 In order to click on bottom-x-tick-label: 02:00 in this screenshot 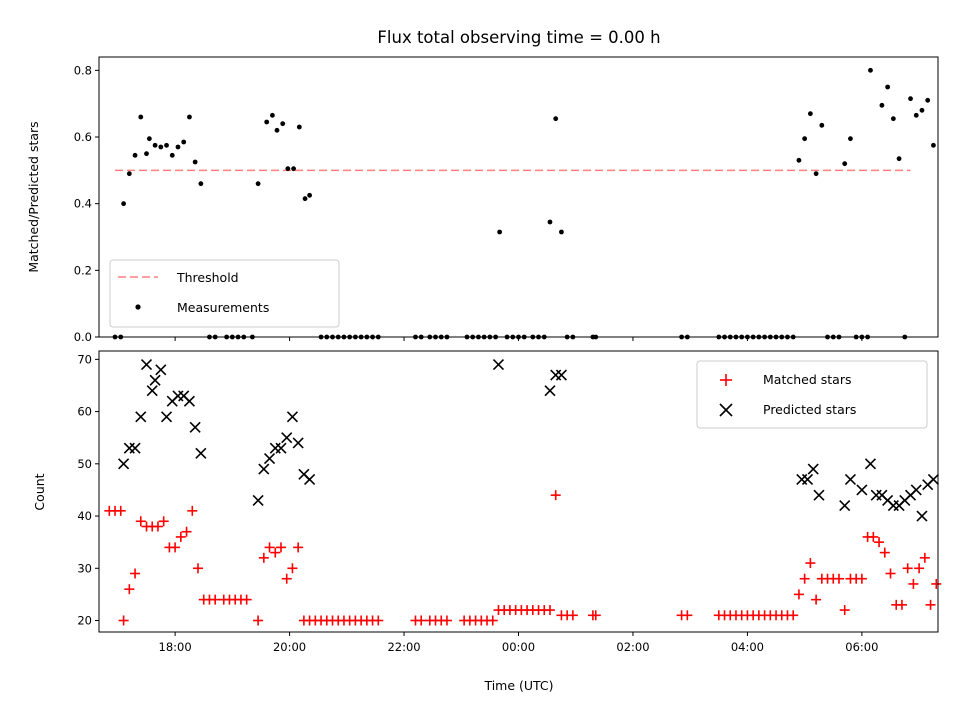, I will do `click(632, 647)`.